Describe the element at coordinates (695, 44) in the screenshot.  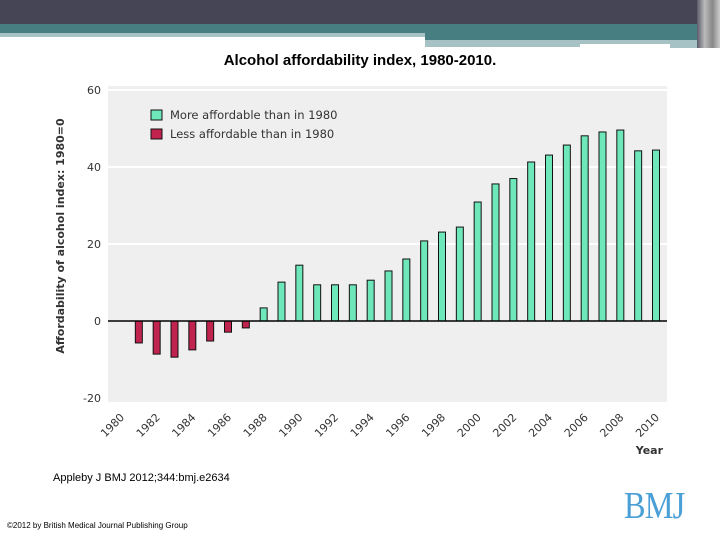
I see `header-band-light-corner` at that location.